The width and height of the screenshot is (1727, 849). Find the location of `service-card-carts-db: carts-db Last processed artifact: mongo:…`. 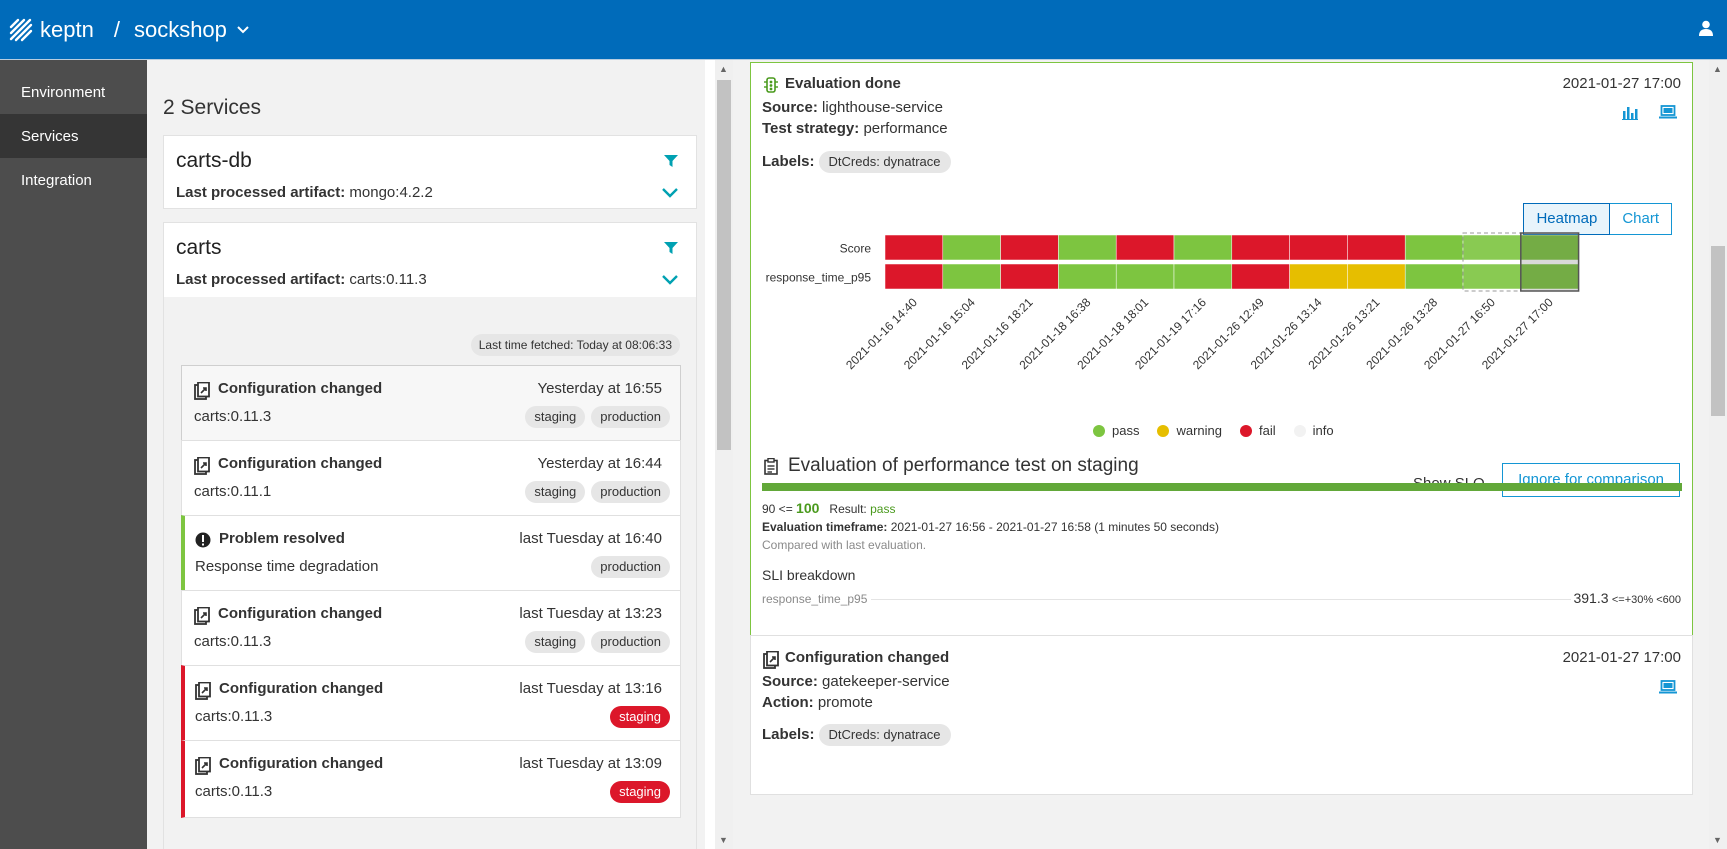

service-card-carts-db: carts-db Last processed artifact: mongo:… is located at coordinates (430, 172).